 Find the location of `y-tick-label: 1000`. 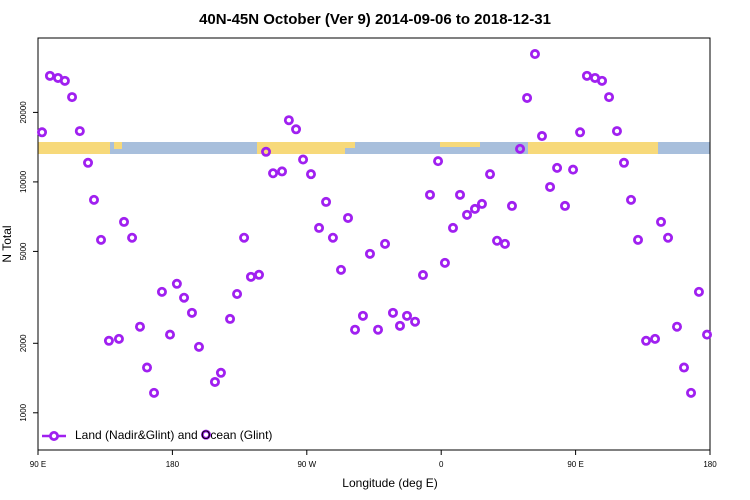

y-tick-label: 1000 is located at coordinates (23, 412).